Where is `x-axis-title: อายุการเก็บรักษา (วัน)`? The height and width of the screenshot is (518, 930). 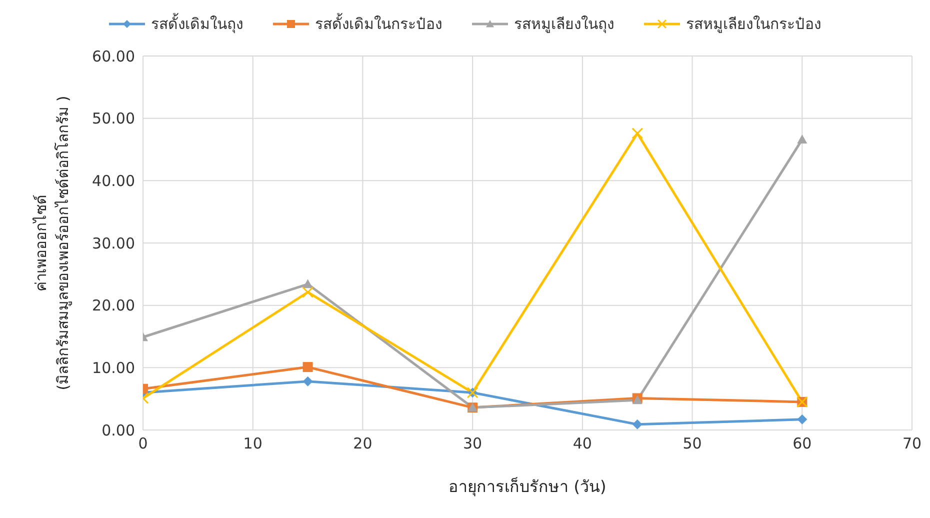 x-axis-title: อายุการเก็บรักษา (วัน) is located at coordinates (527, 486).